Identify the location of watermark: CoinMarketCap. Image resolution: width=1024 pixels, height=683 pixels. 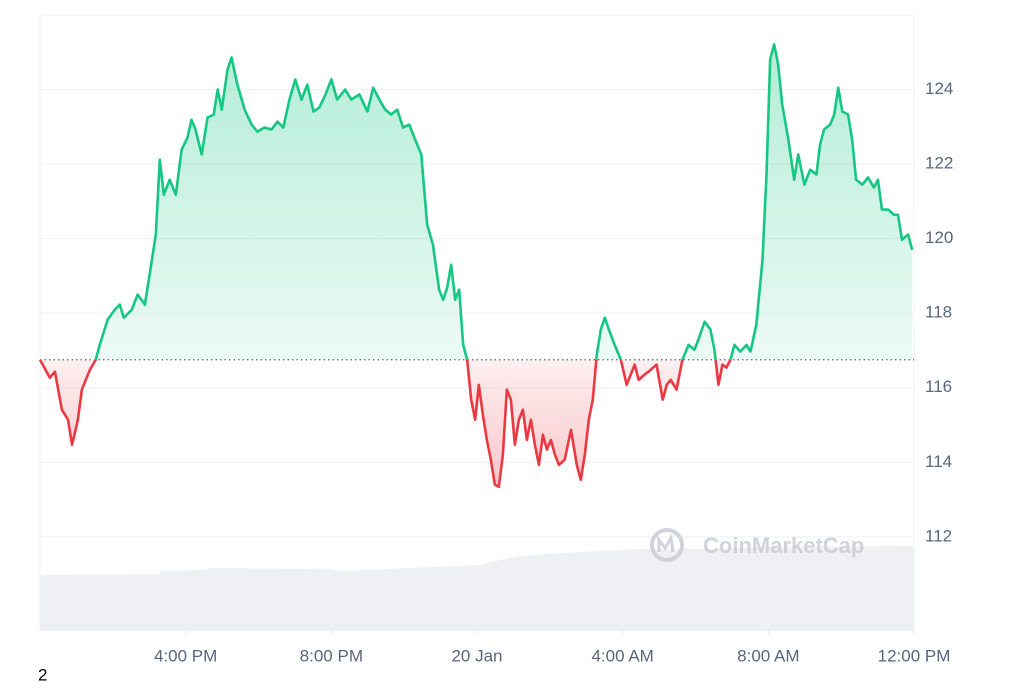
(757, 545).